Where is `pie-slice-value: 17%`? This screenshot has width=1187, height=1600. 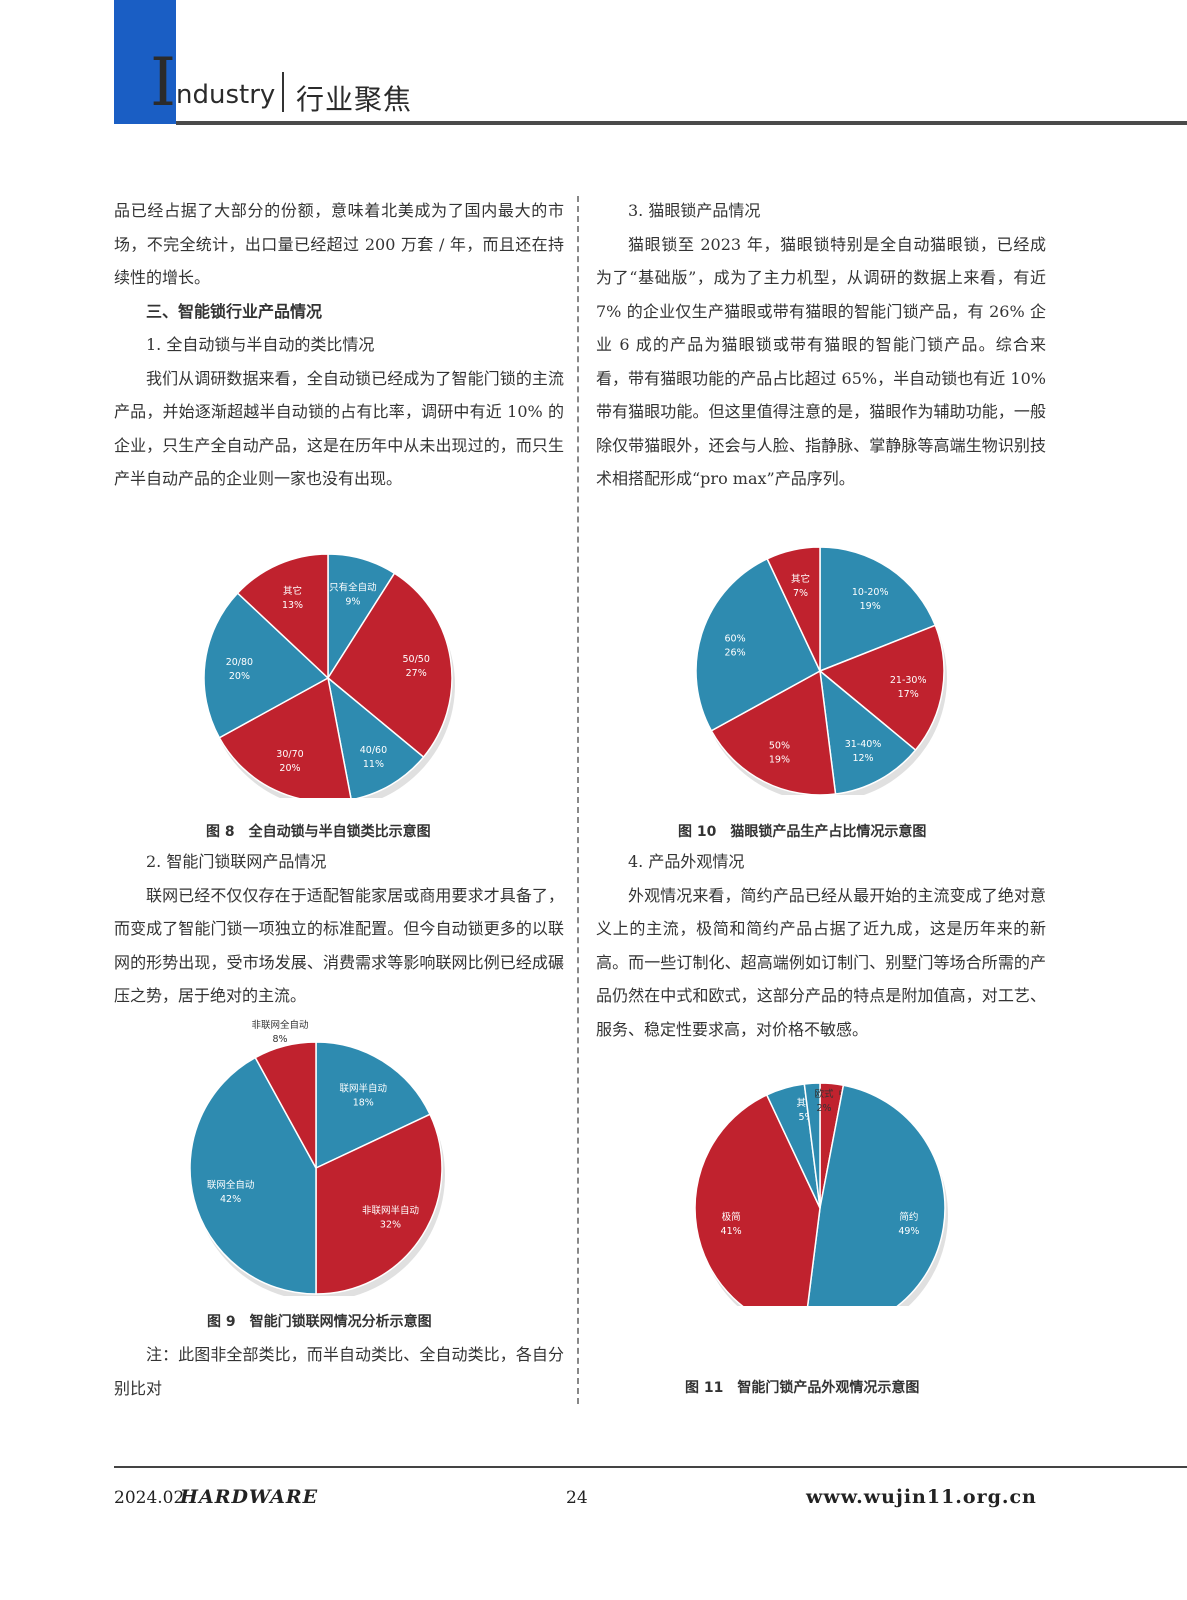 pie-slice-value: 17% is located at coordinates (908, 694).